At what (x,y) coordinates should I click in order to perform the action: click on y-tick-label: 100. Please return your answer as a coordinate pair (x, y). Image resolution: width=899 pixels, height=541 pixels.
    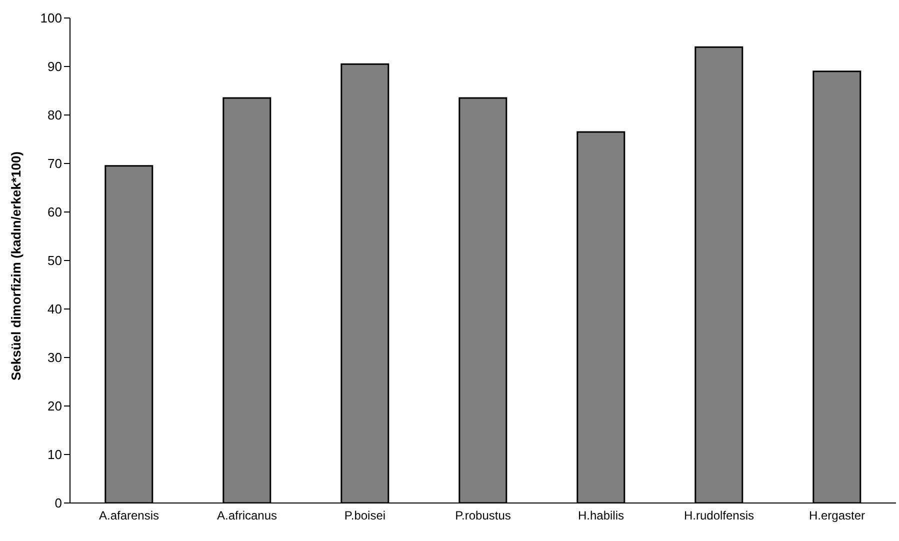
    Looking at the image, I should click on (51, 18).